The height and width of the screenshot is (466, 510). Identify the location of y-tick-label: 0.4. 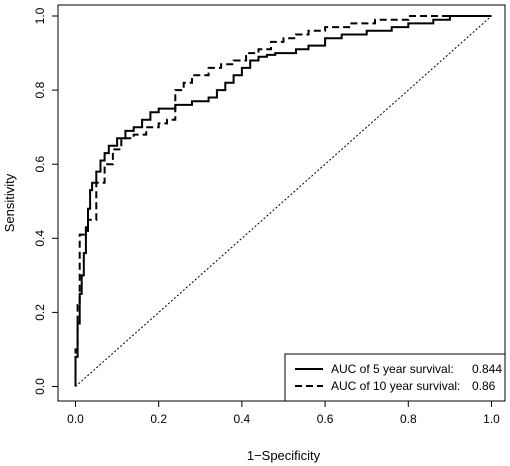
(40, 238).